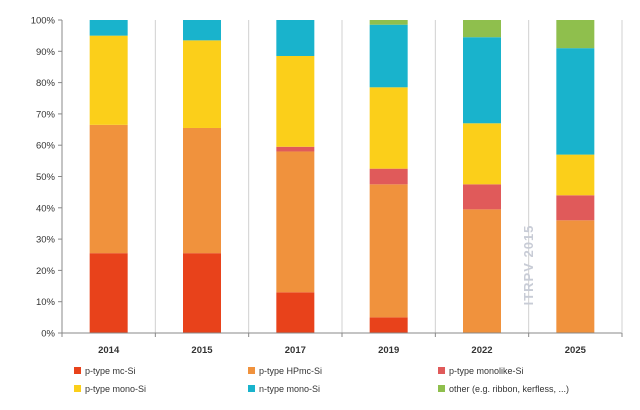 The height and width of the screenshot is (410, 640). Describe the element at coordinates (528, 265) in the screenshot. I see `watermark-text: ITRPV 2015` at that location.